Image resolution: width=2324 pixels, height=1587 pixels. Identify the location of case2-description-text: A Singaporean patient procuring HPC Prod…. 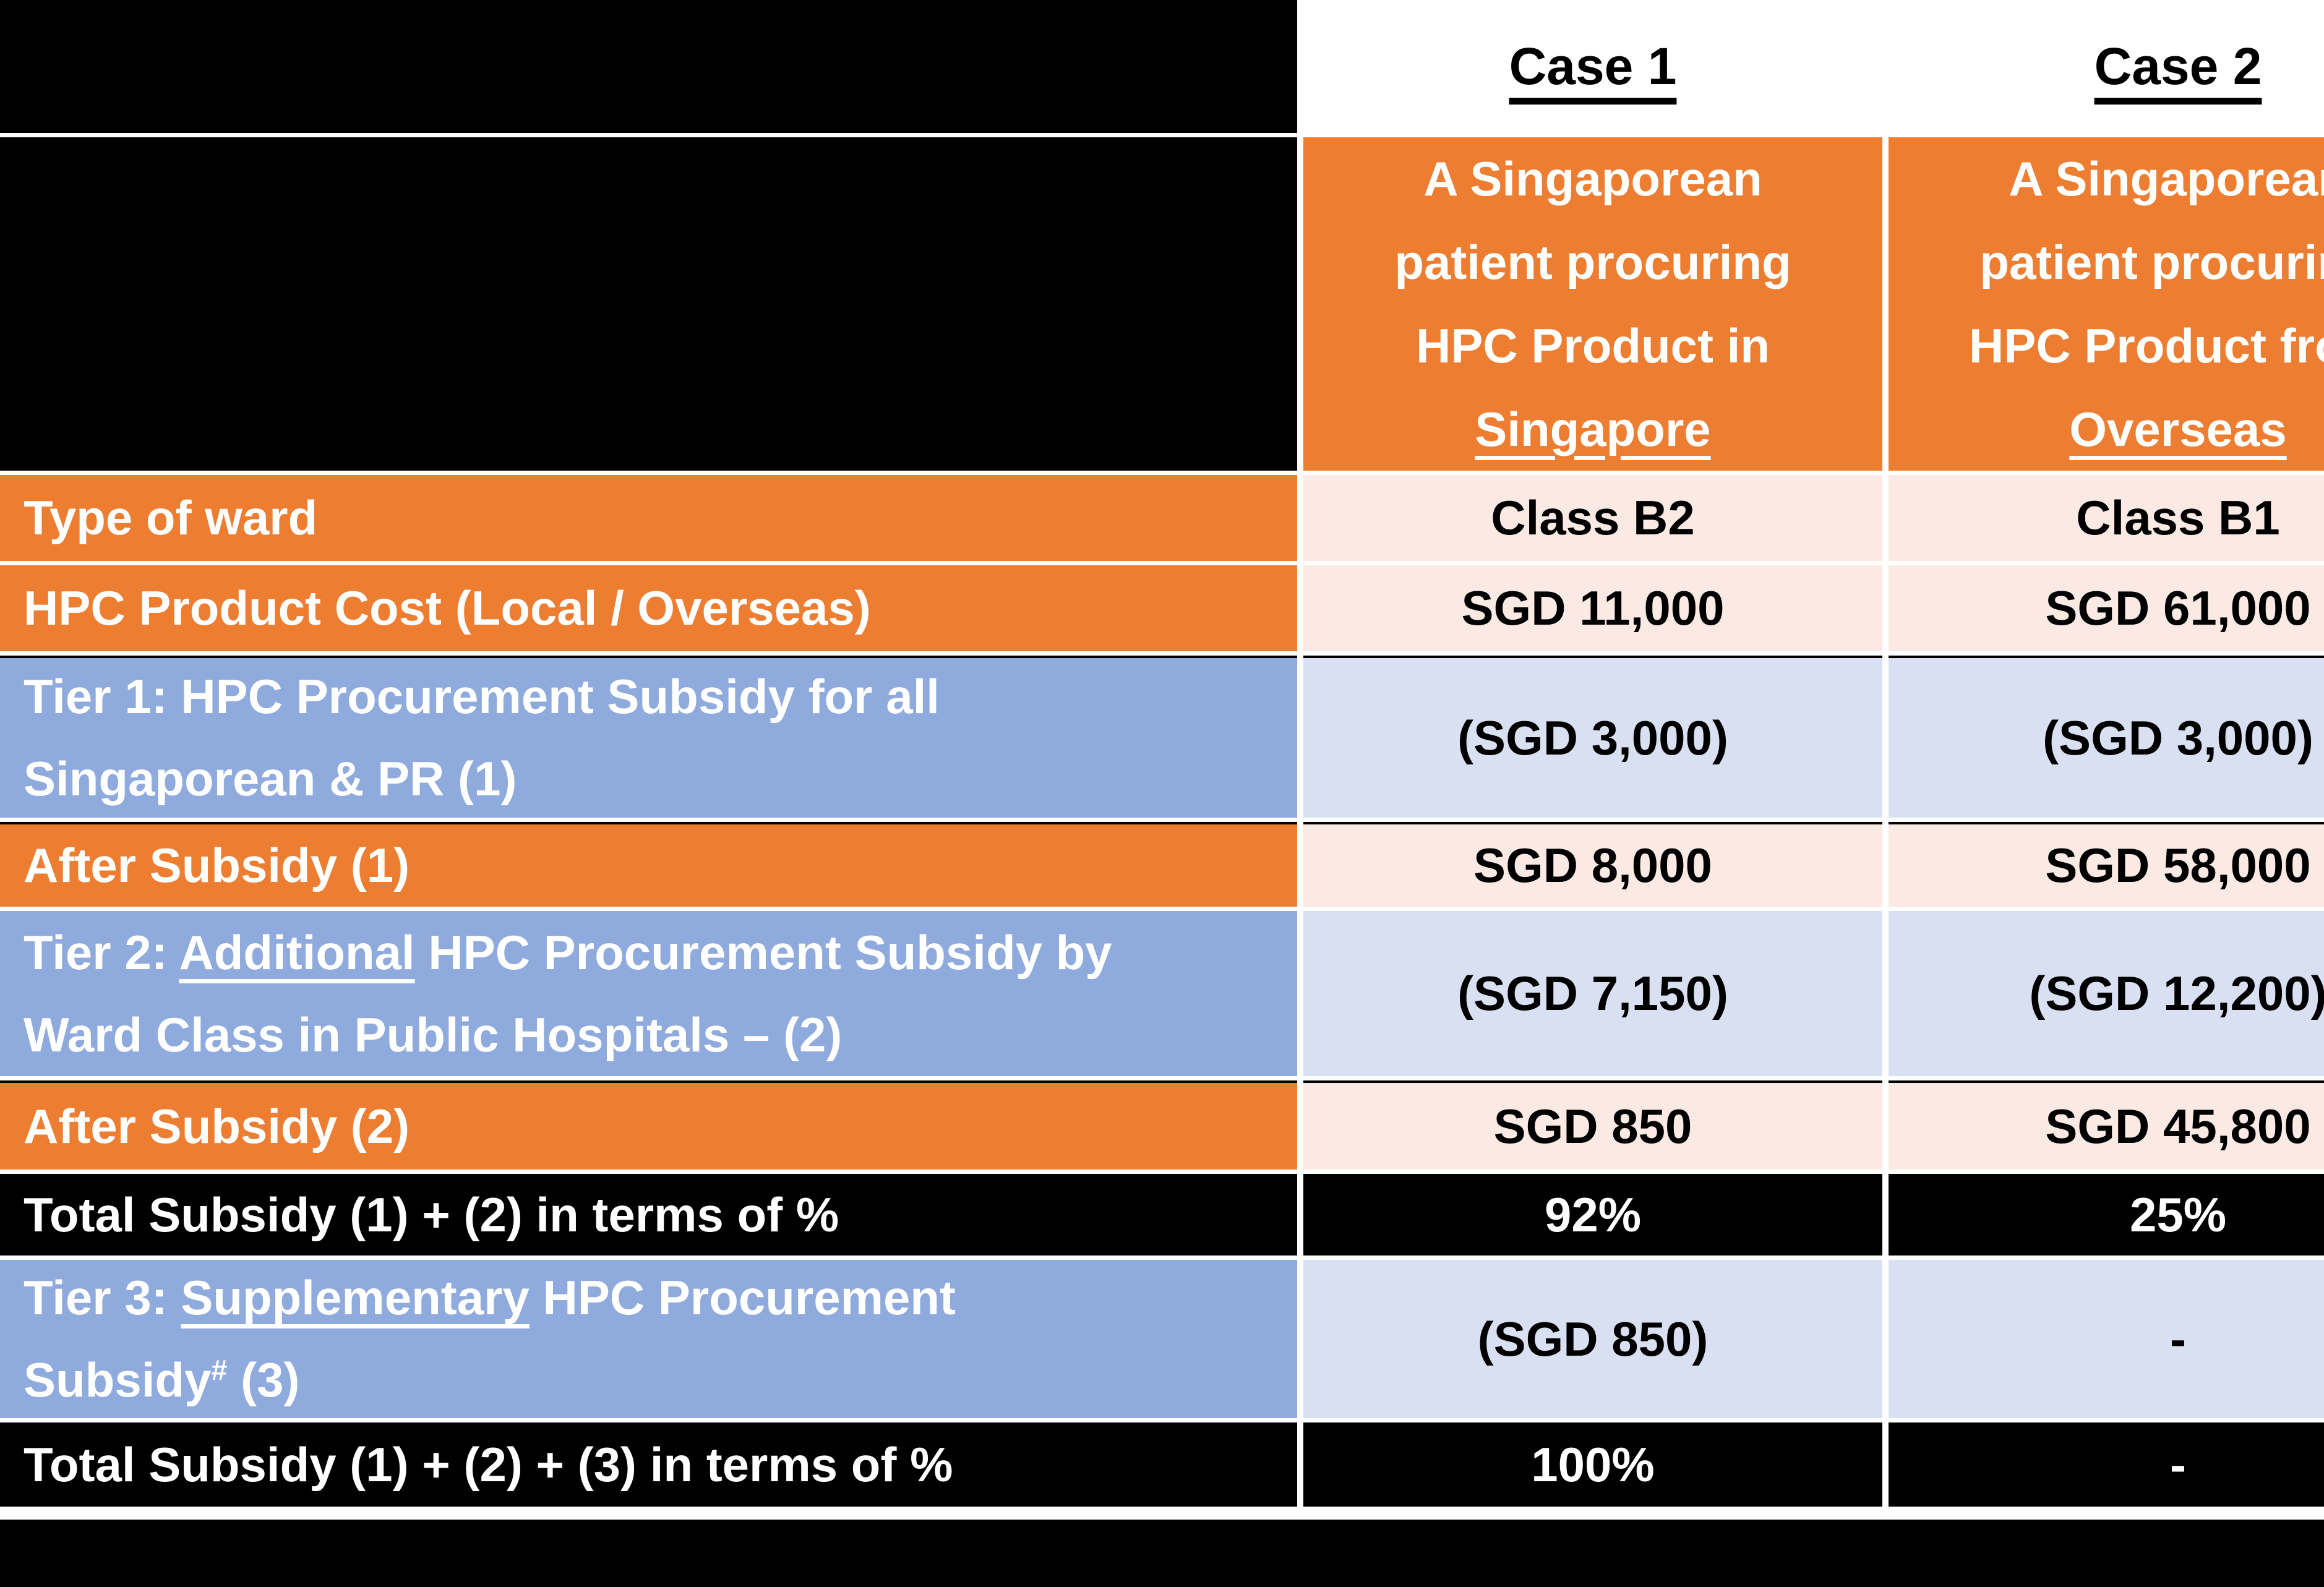
(2106, 304).